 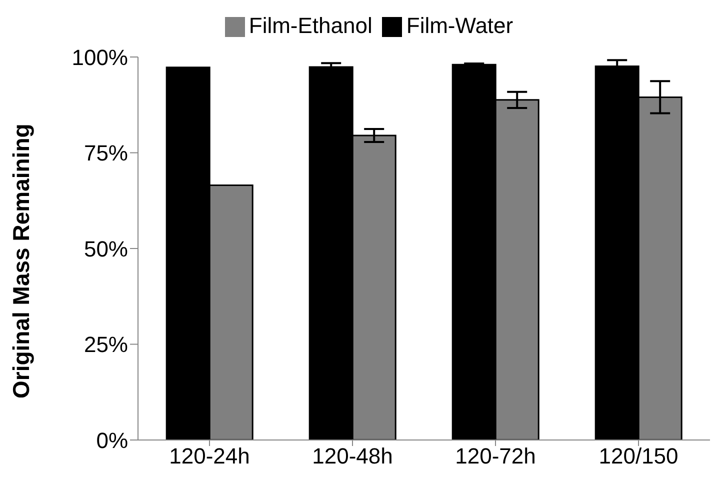 I want to click on y-tick-label: 100%, so click(x=100, y=57).